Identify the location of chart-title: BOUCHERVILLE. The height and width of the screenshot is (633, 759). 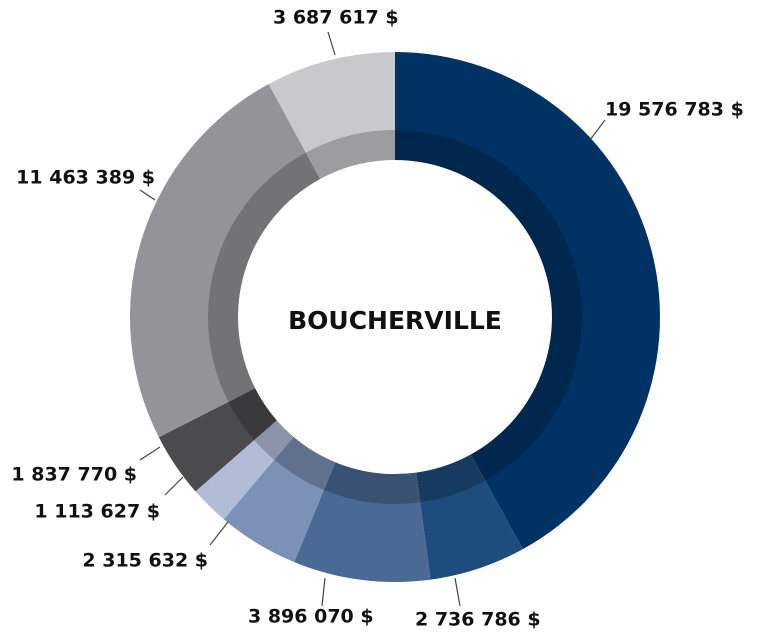
(395, 320).